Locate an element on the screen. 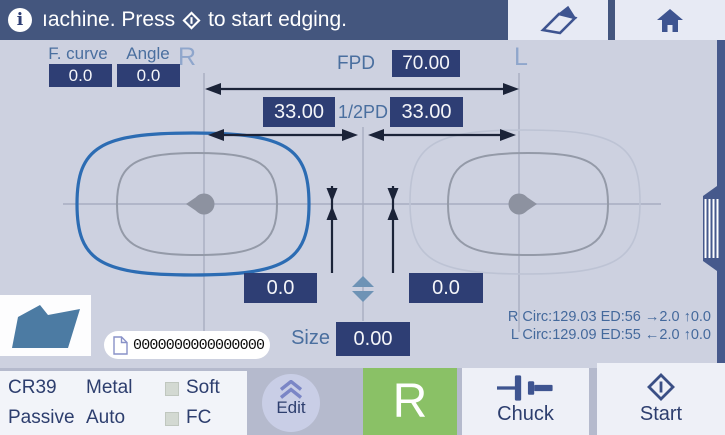  info-icon: i is located at coordinates (20, 20).